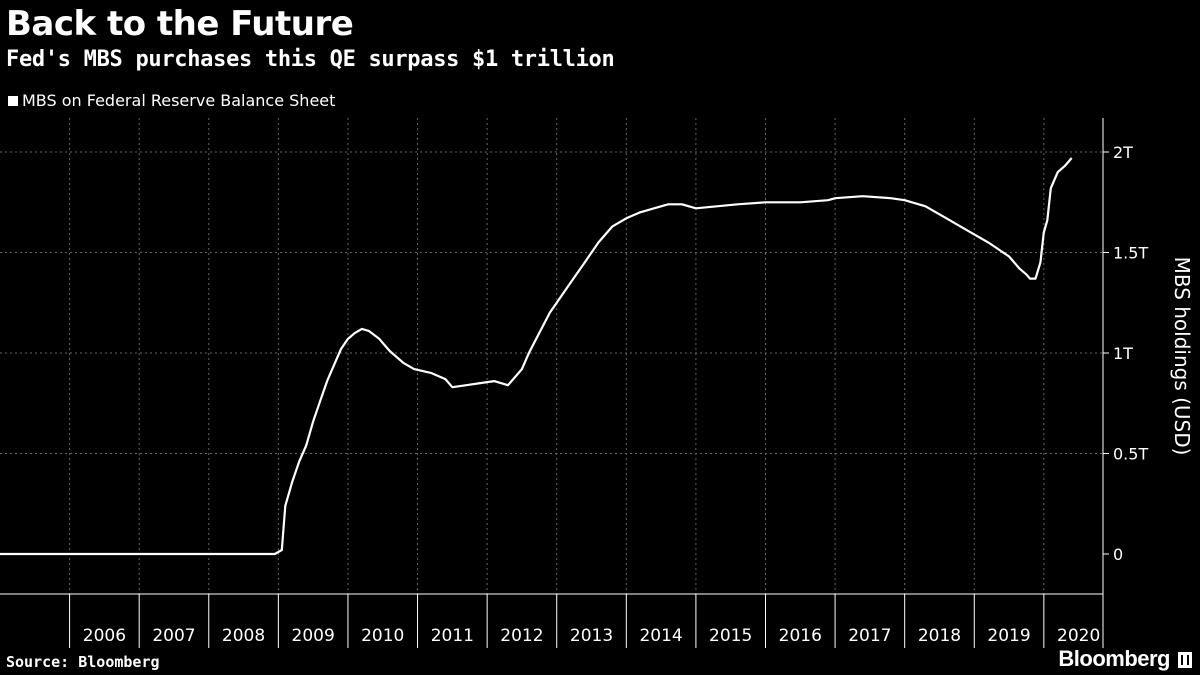 The width and height of the screenshot is (1200, 675). I want to click on x-tick-label: 2008, so click(243, 636).